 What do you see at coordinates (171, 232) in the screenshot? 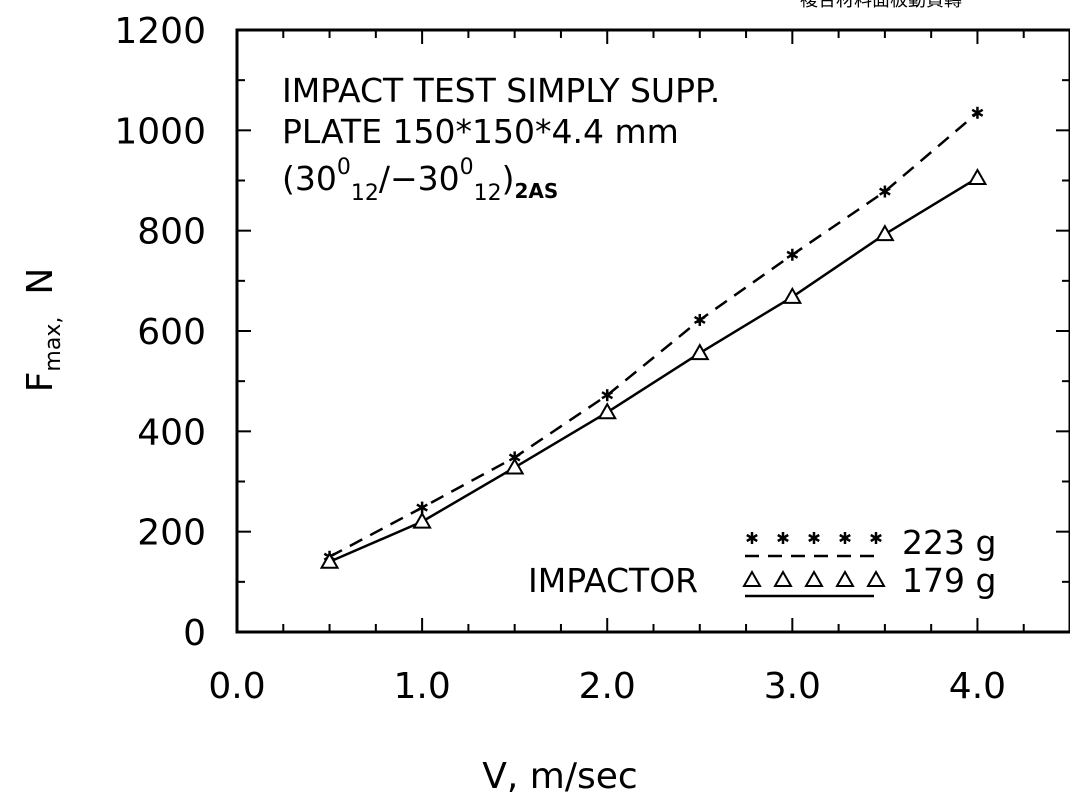
I see `y-tick-label: 800` at bounding box center [171, 232].